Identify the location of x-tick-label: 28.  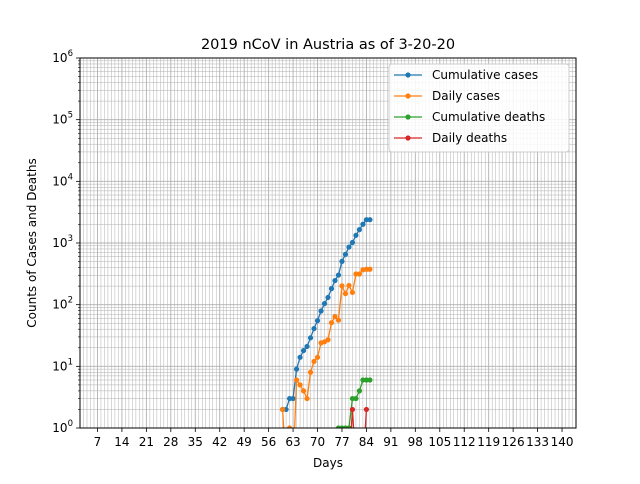
(170, 442).